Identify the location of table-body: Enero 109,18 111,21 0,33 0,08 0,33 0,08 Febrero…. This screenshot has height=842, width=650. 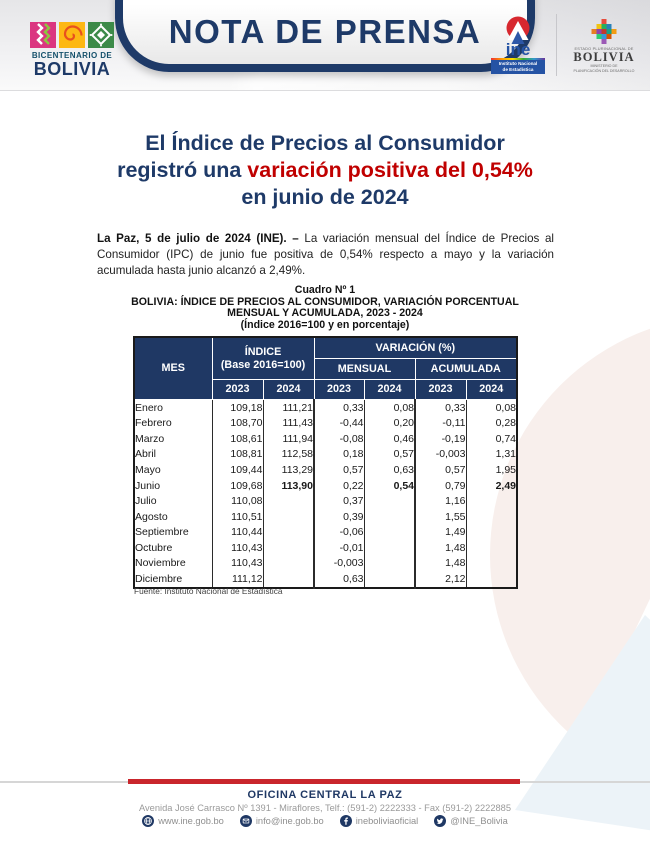
(326, 493).